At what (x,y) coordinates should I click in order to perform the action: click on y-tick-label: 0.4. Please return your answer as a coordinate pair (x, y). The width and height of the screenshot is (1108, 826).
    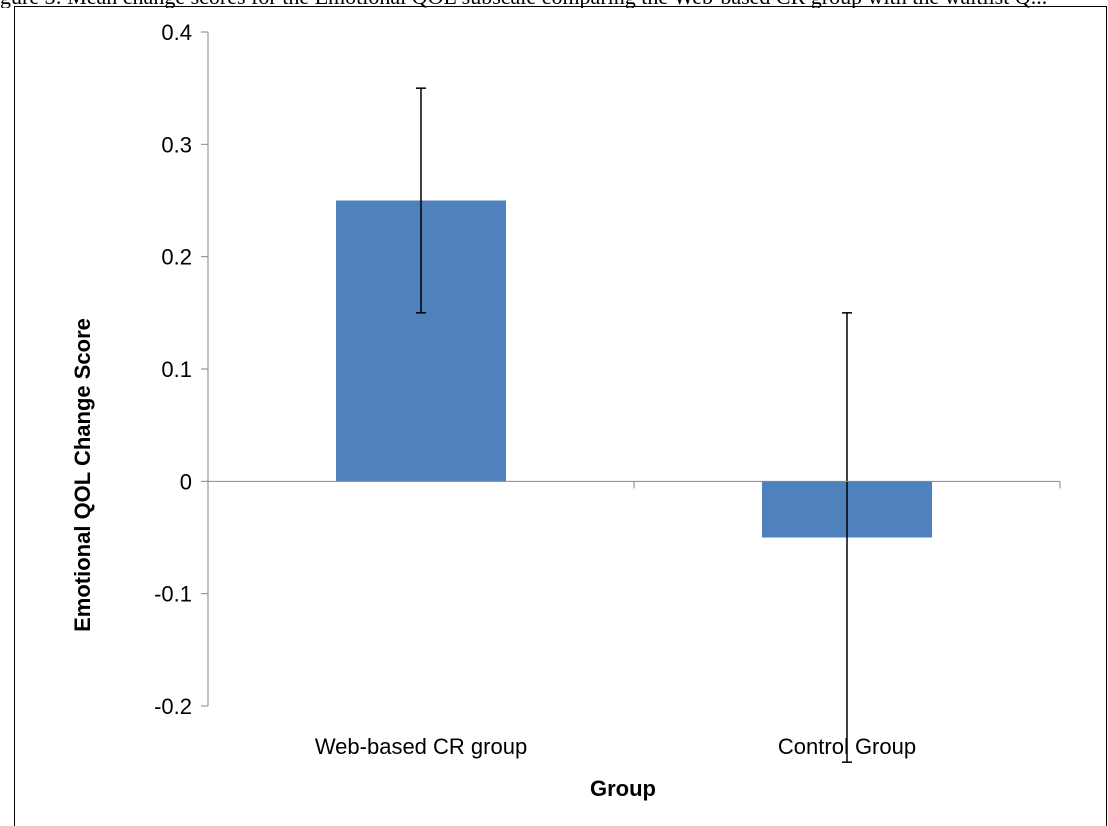
    Looking at the image, I should click on (176, 32).